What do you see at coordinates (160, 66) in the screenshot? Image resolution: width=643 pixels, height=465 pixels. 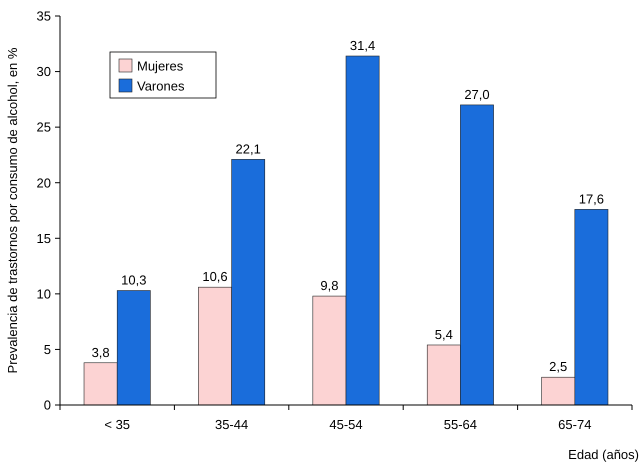 I see `legend-label: Mujeres` at bounding box center [160, 66].